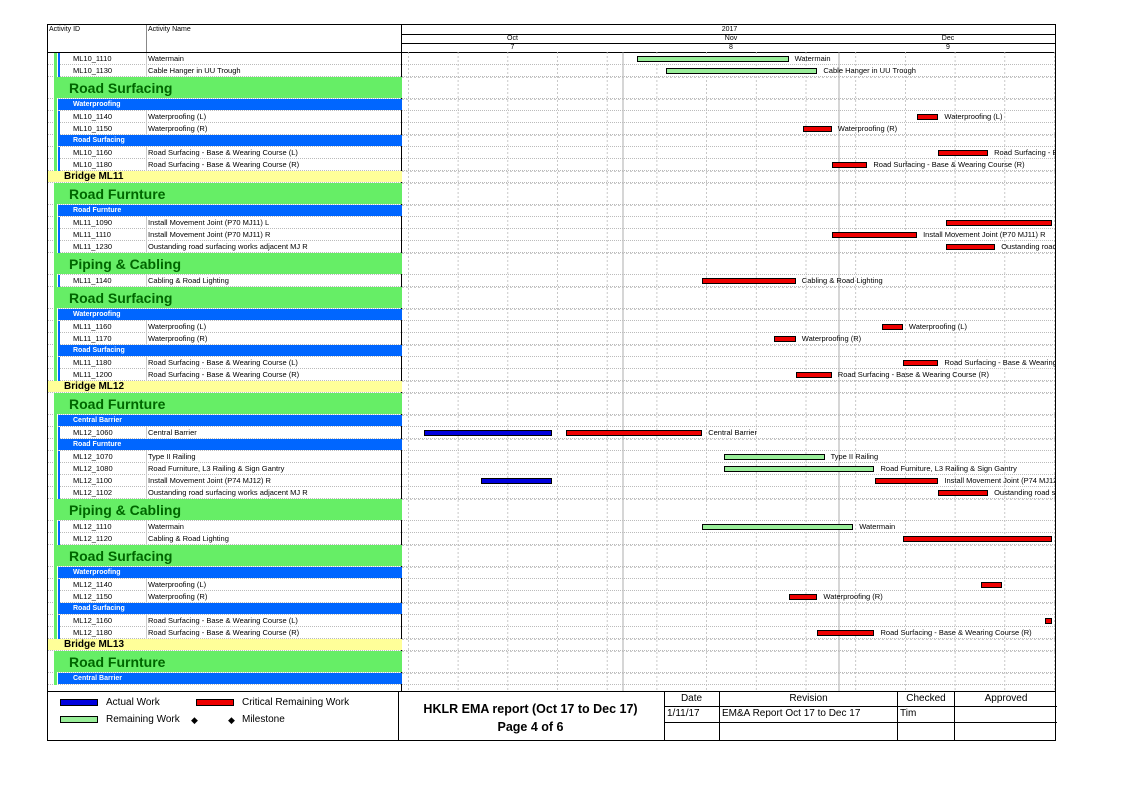 The width and height of the screenshot is (1123, 793). What do you see at coordinates (948, 38) in the screenshot?
I see `timescale-month-dec: Dec` at bounding box center [948, 38].